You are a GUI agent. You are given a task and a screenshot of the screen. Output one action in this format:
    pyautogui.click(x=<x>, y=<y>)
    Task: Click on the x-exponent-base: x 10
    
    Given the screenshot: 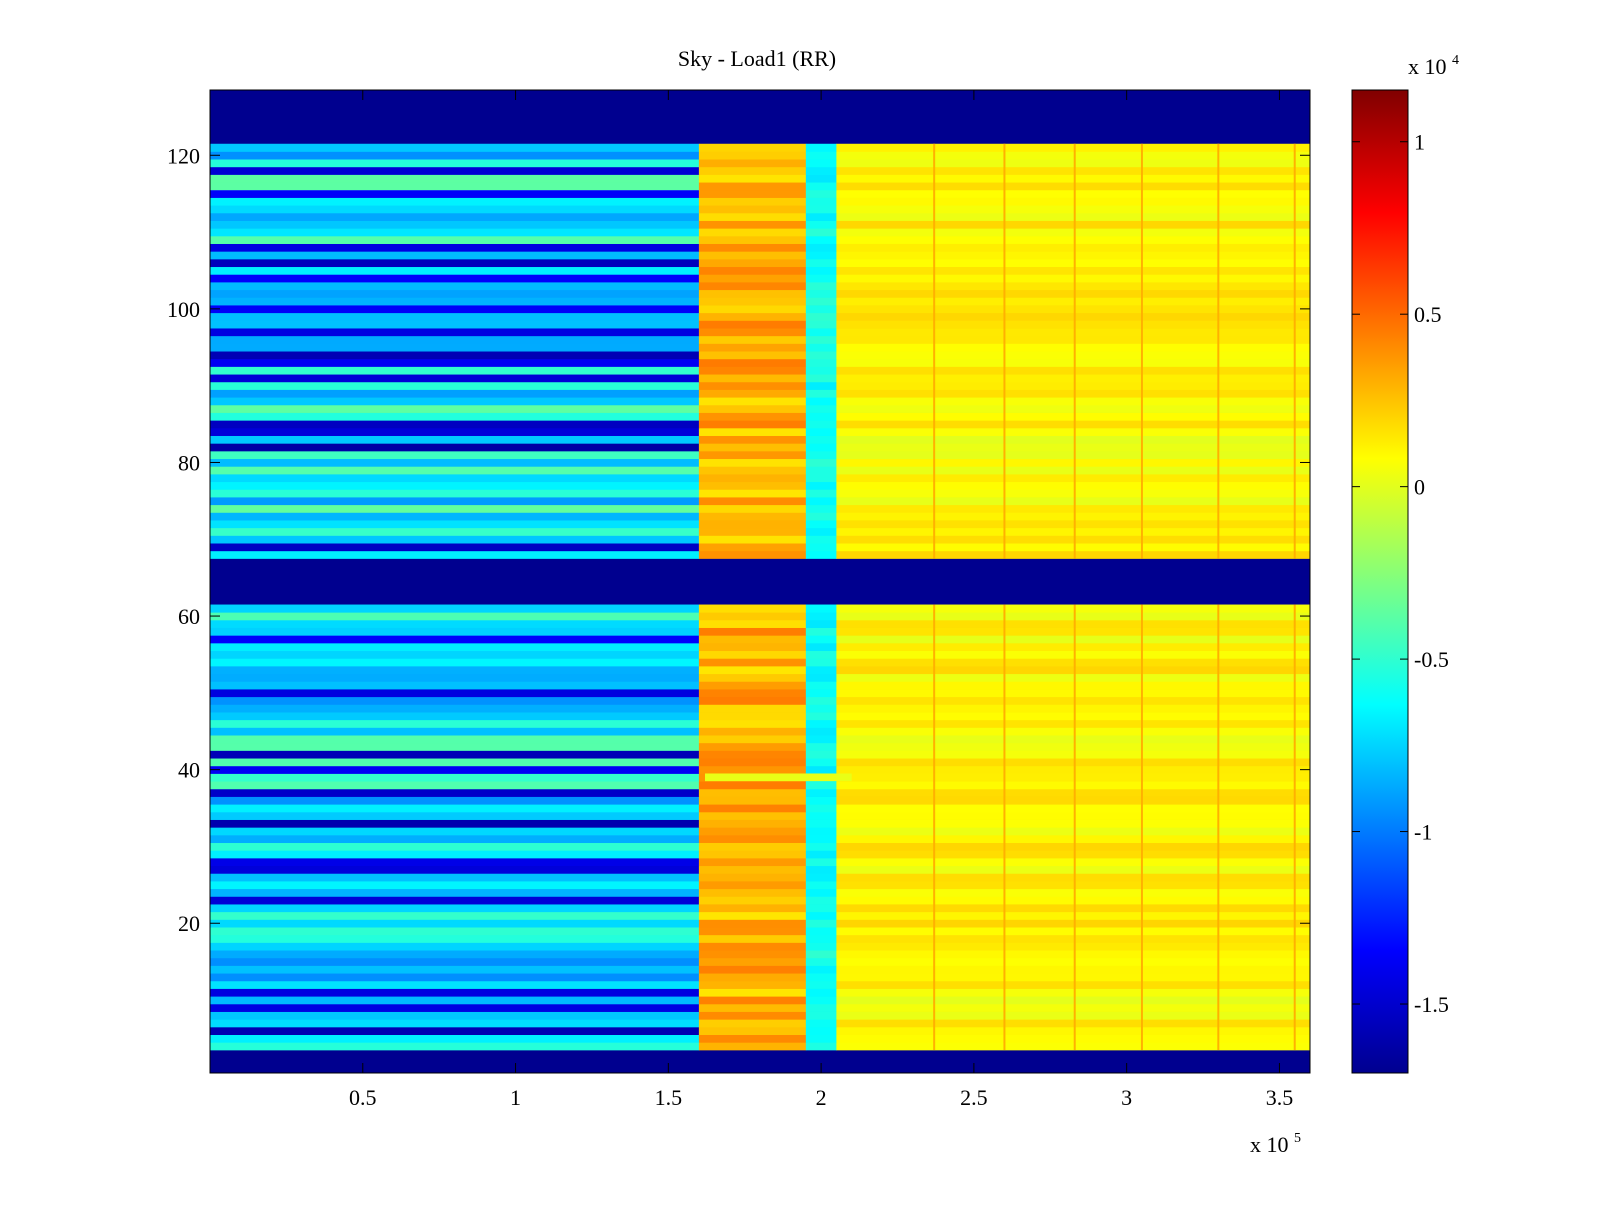 What is the action you would take?
    pyautogui.click(x=1269, y=1144)
    